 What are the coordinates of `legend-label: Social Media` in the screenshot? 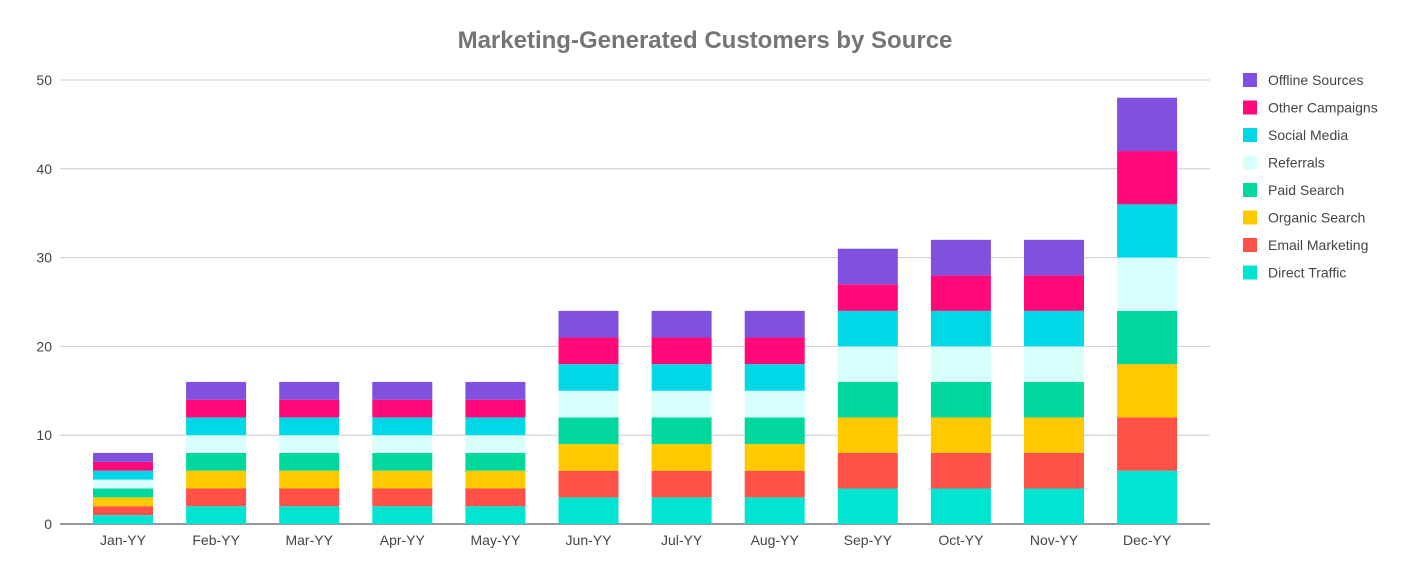 It's located at (1308, 135).